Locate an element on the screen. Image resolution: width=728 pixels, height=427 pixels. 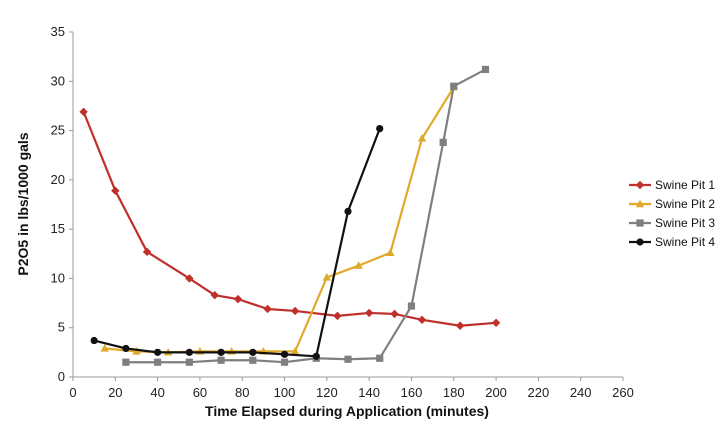
x-tick-label: 140 is located at coordinates (369, 392).